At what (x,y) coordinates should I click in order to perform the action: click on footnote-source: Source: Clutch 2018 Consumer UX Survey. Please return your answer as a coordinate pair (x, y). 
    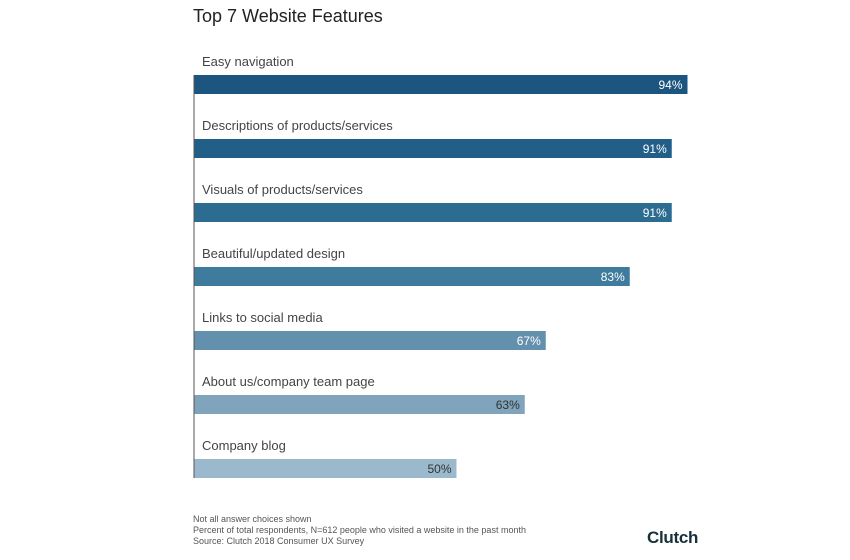
    Looking at the image, I should click on (279, 541).